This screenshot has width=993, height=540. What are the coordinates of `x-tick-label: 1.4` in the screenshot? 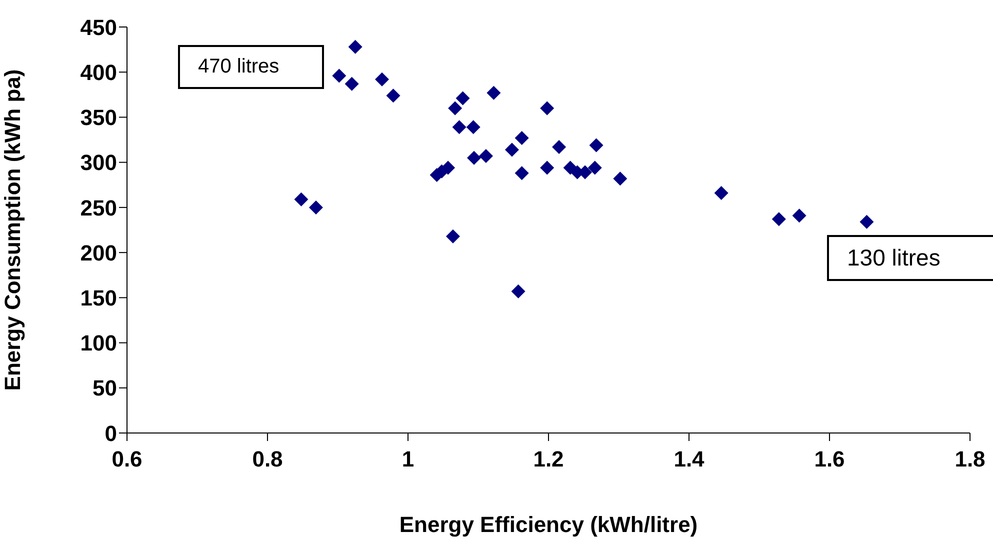 It's located at (690, 459).